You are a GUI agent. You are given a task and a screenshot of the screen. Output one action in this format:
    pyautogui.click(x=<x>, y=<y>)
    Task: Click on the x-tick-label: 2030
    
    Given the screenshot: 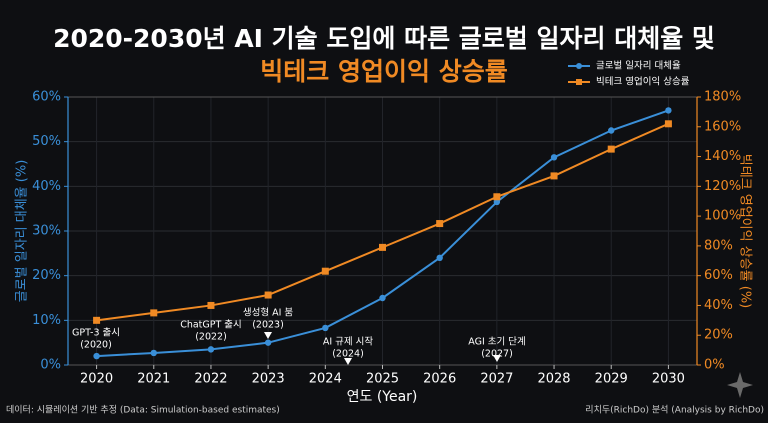 What is the action you would take?
    pyautogui.click(x=668, y=379)
    